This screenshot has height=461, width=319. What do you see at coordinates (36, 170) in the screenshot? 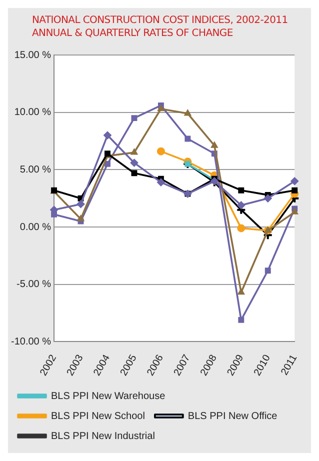
I see `y-tick-label: 5.00 %` at bounding box center [36, 170].